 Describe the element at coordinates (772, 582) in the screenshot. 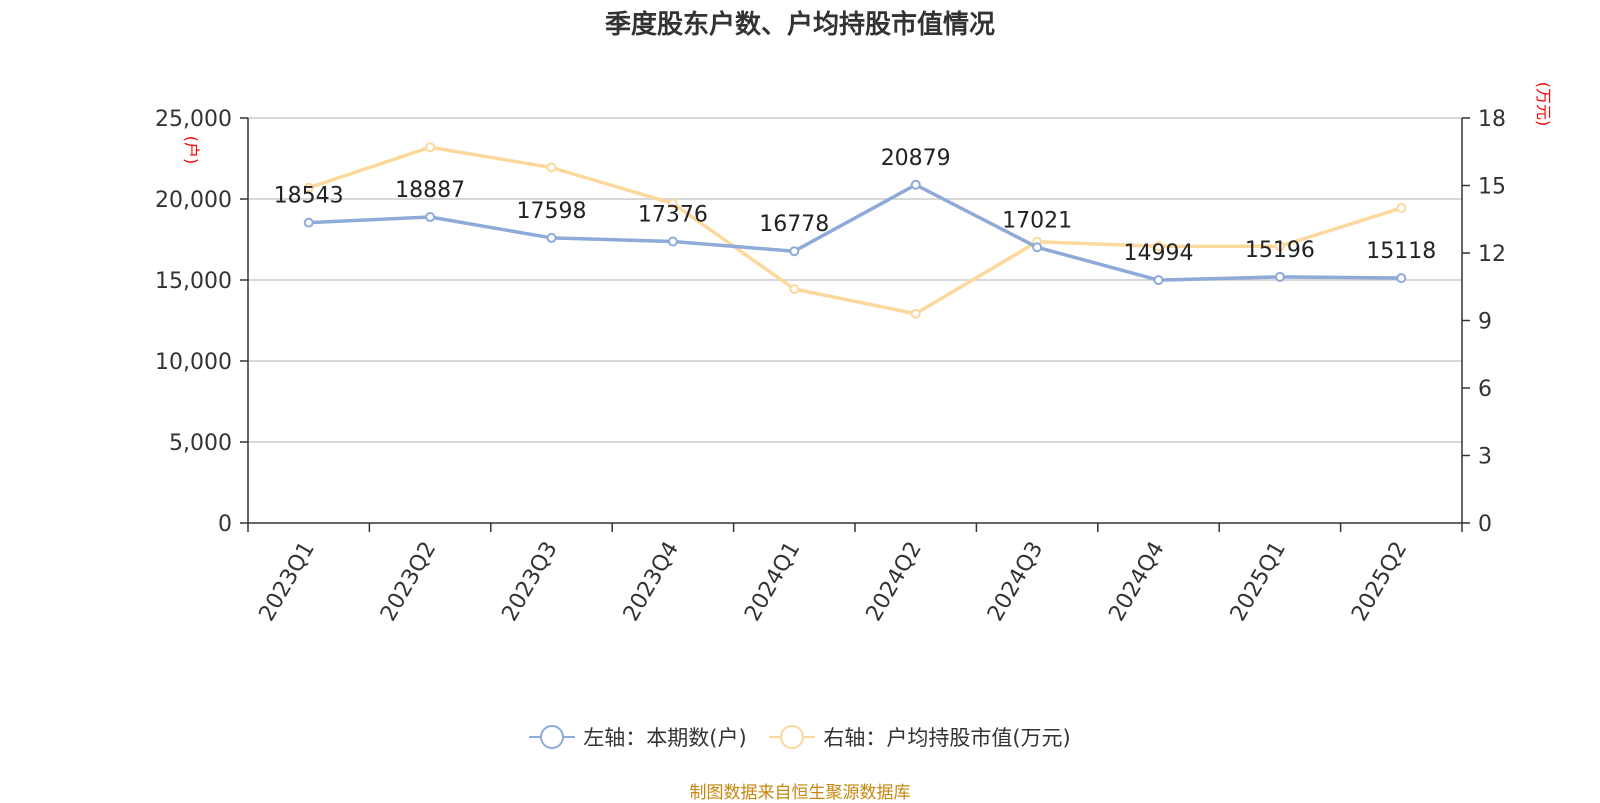

I see `x-axis-tick-label: 2024Q1` at that location.